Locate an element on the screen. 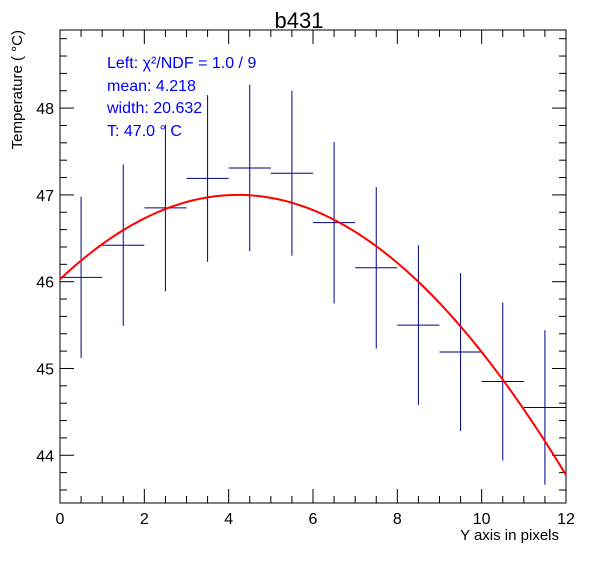 The image size is (596, 572). x-tick-label: 8 is located at coordinates (397, 519).